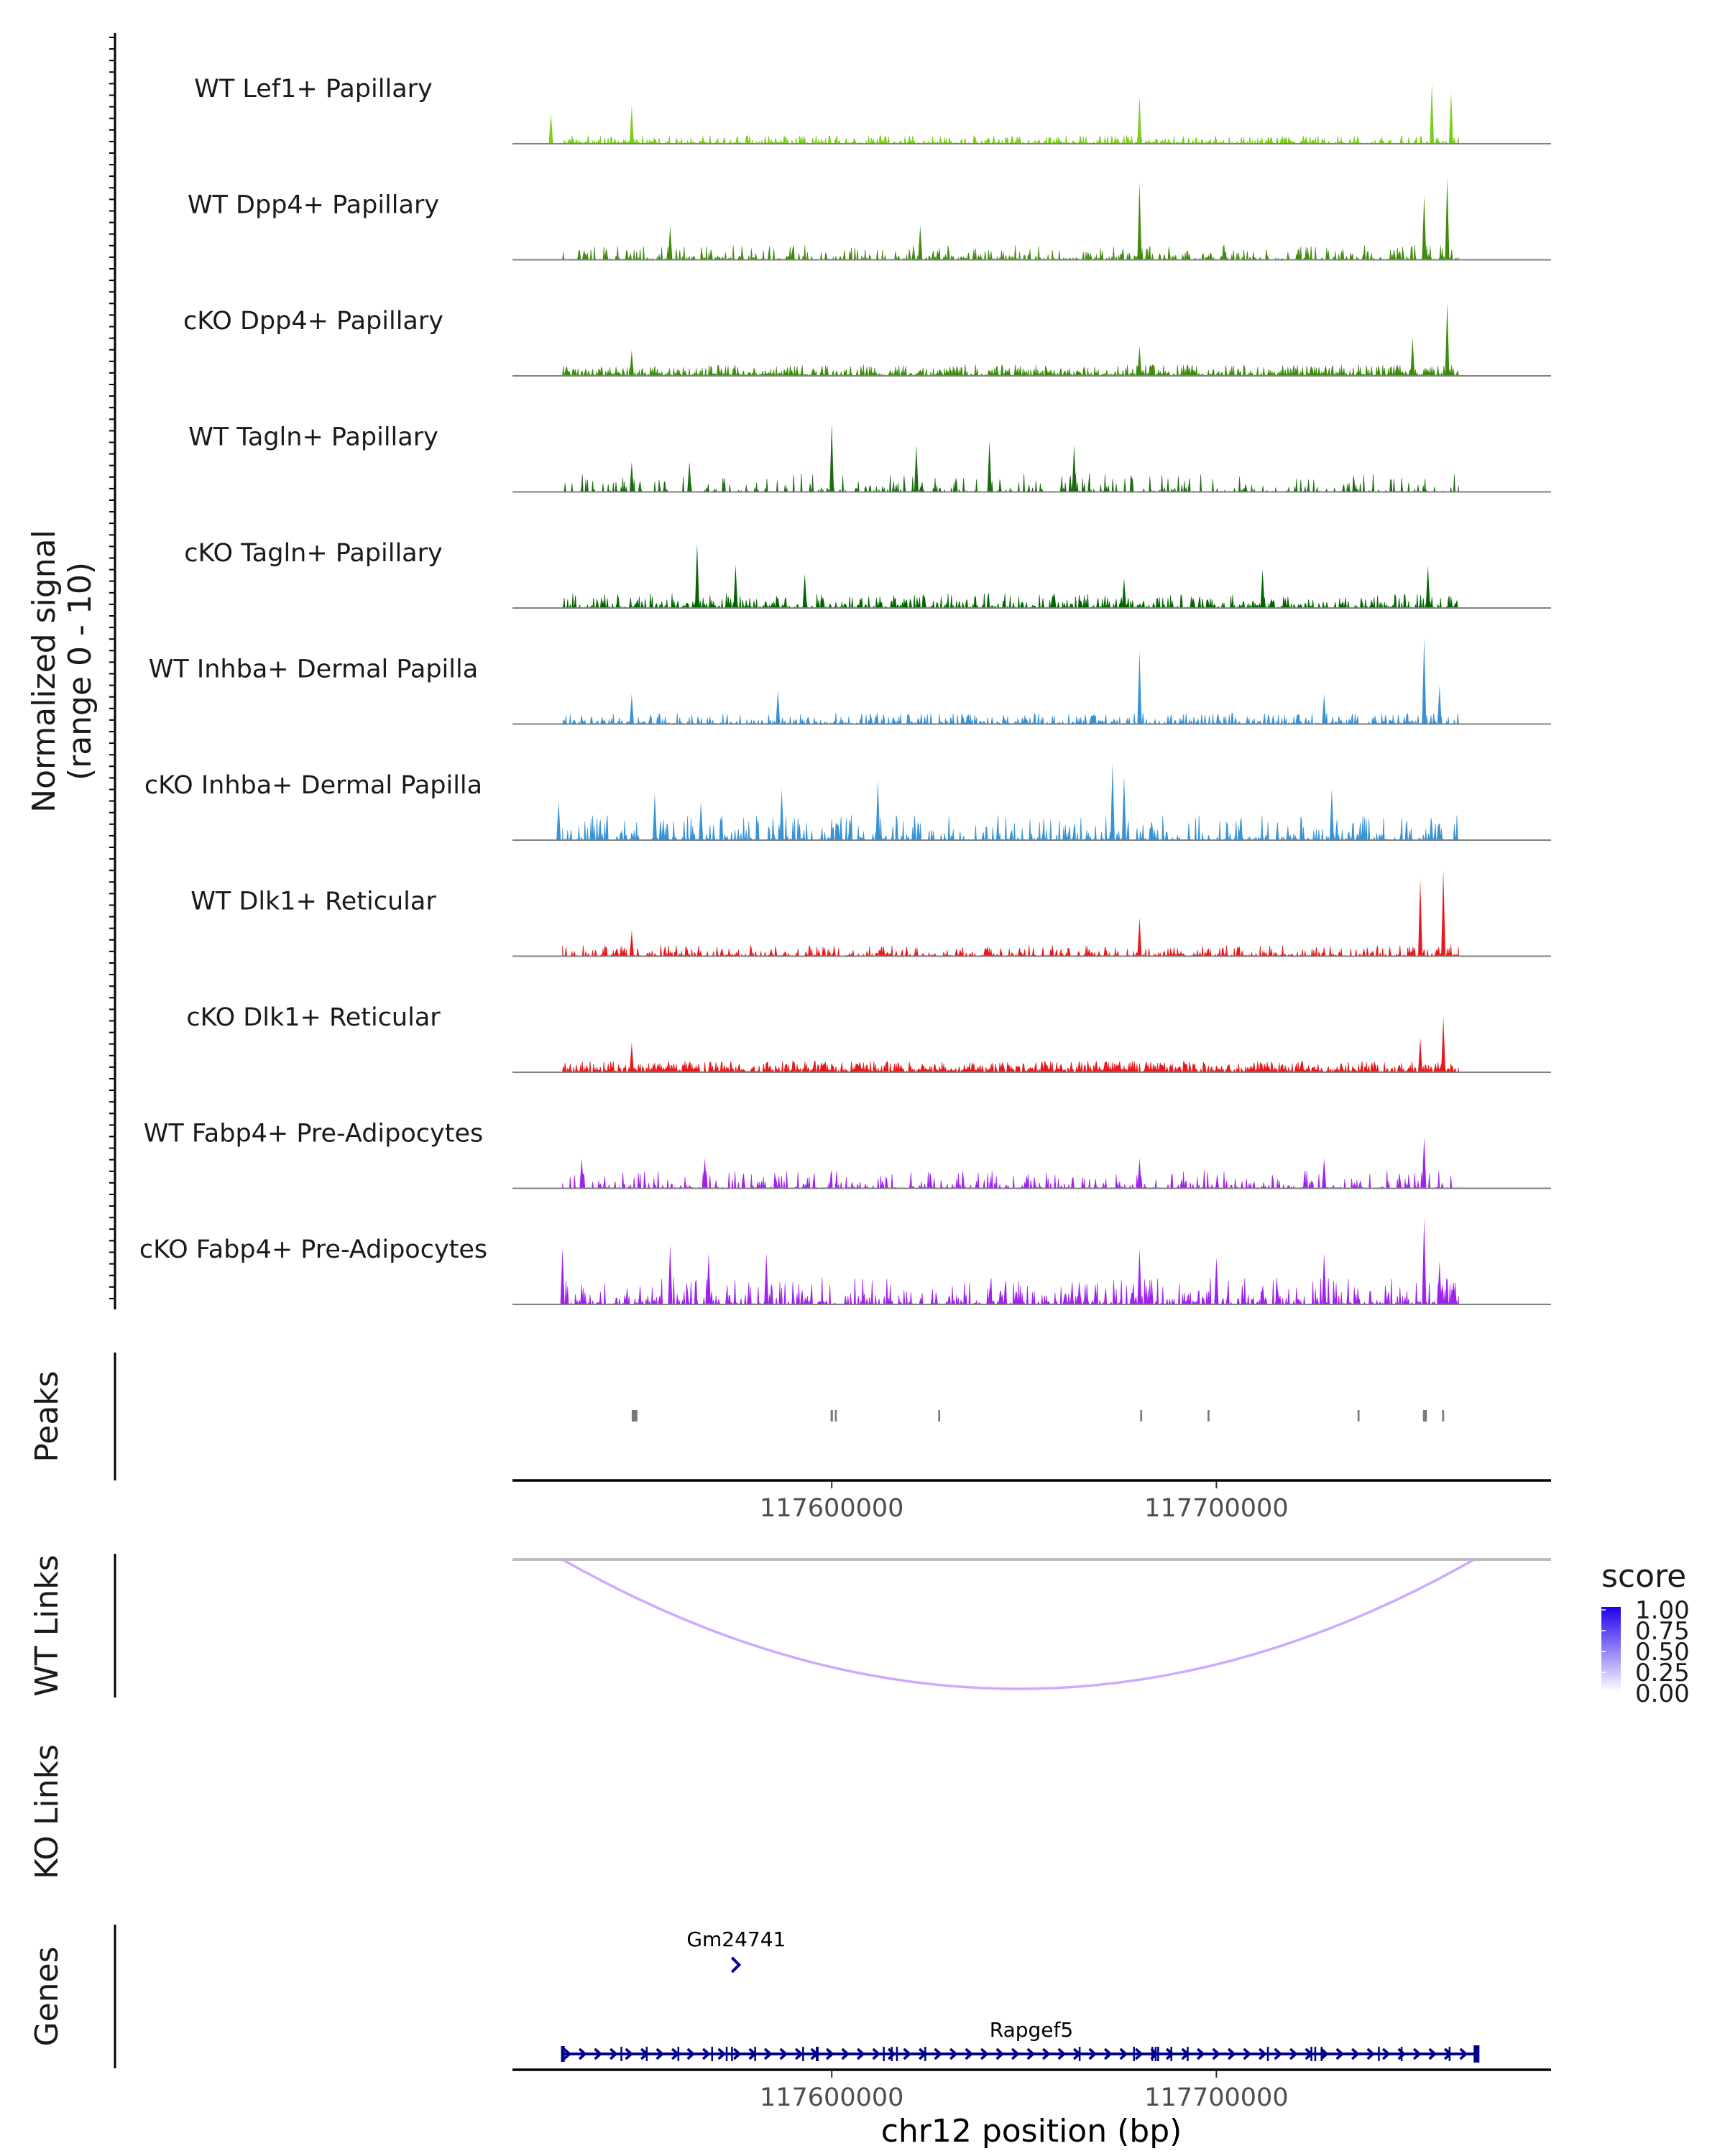 The width and height of the screenshot is (1725, 2156). Describe the element at coordinates (112, 668) in the screenshot. I see `signal-y-axis-ticks` at that location.